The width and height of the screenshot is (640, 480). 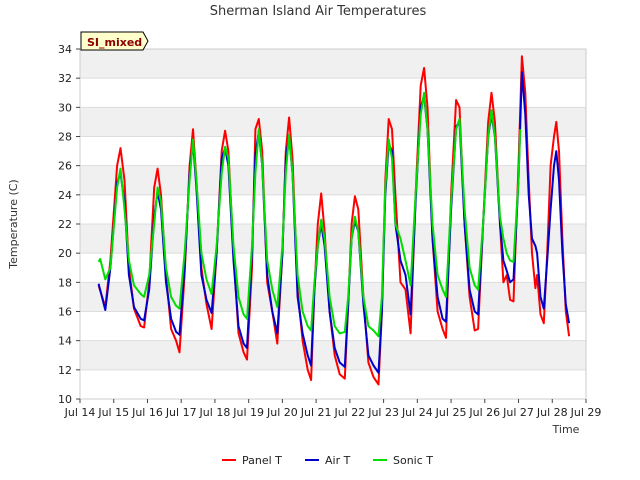 I want to click on site-tag-text: SI_mixed, so click(x=114, y=42).